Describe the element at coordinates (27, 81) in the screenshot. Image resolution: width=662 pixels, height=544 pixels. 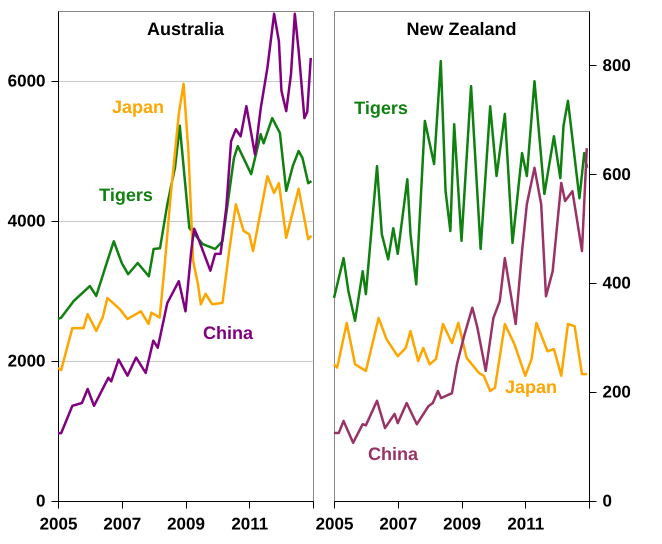
I see `y-tick-label: 6000` at that location.